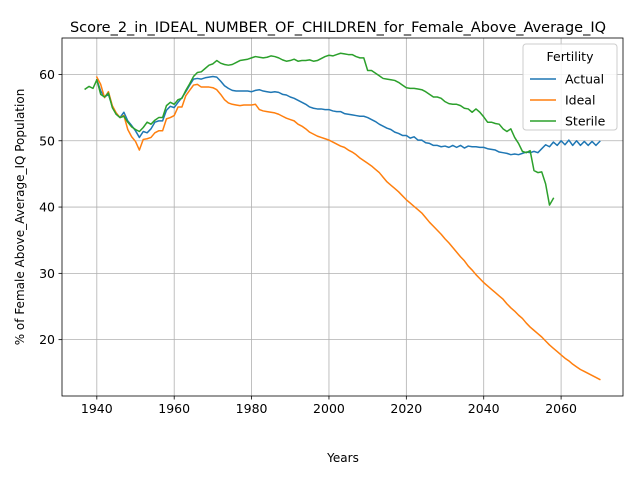  What do you see at coordinates (47, 140) in the screenshot?
I see `y-tick-label: 50` at bounding box center [47, 140].